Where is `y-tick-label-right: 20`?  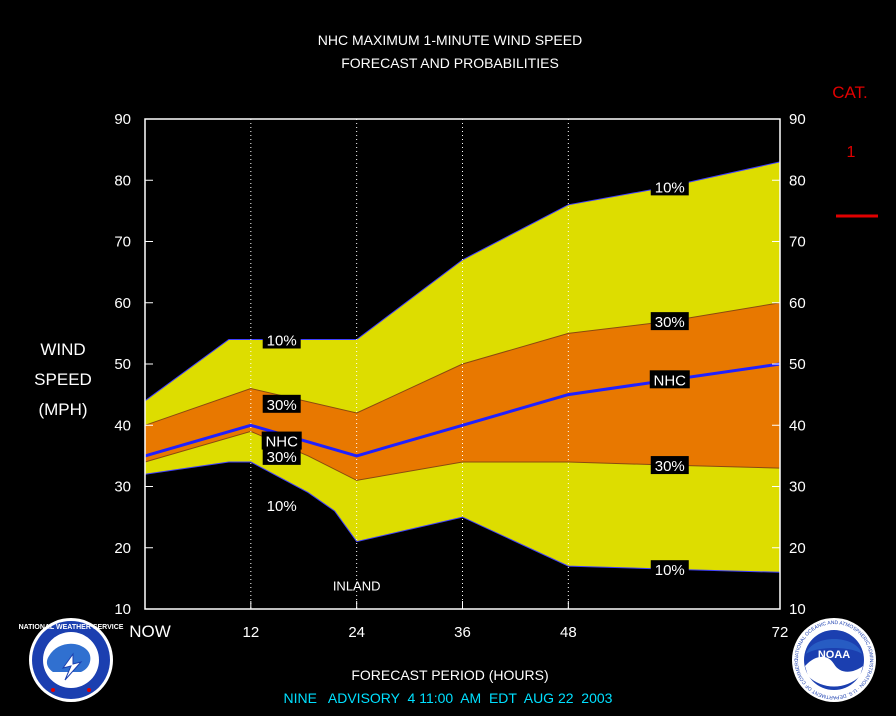
y-tick-label-right: 20 is located at coordinates (797, 548).